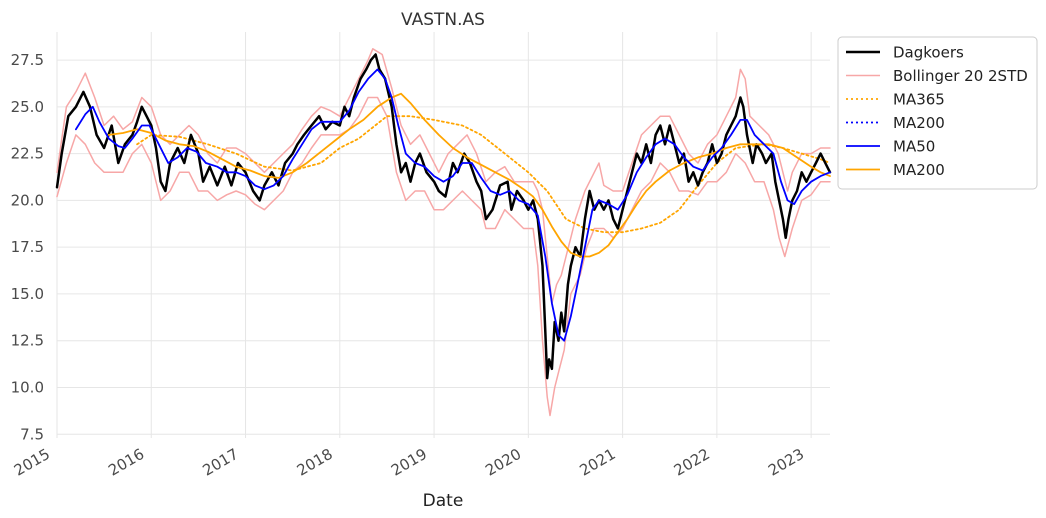 Image resolution: width=1046 pixels, height=518 pixels. I want to click on y-axis: 7.5 10.0 12.5 15.0 17.5 20.0 22.5 25.0 27.5, so click(27, 247).